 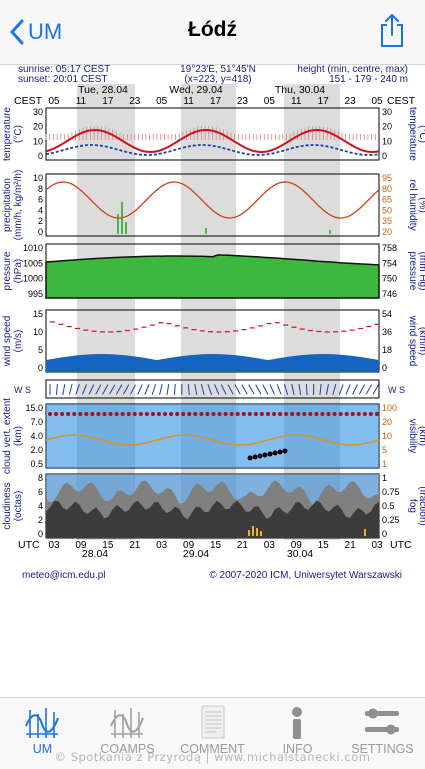 I want to click on timezone-bottom: UTC, so click(x=29, y=545).